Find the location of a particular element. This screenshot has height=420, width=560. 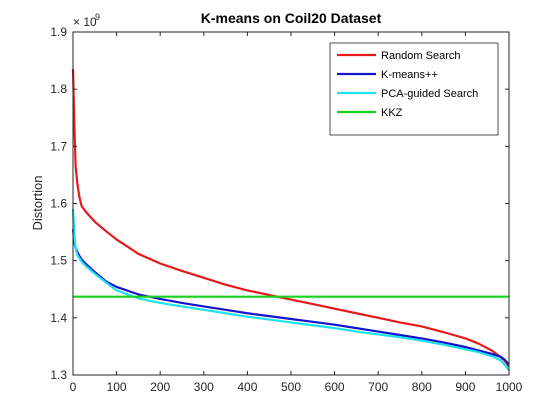

x-tick-label: 600 is located at coordinates (335, 387).